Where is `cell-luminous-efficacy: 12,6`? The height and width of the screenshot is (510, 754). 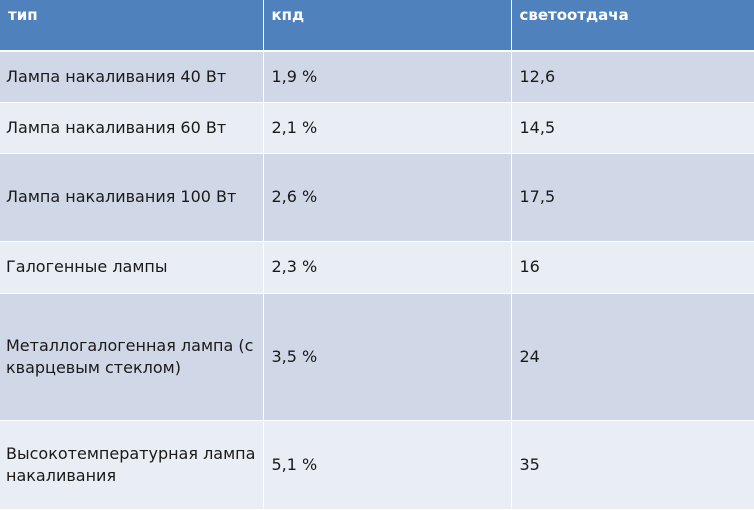
cell-luminous-efficacy: 12,6 is located at coordinates (632, 77).